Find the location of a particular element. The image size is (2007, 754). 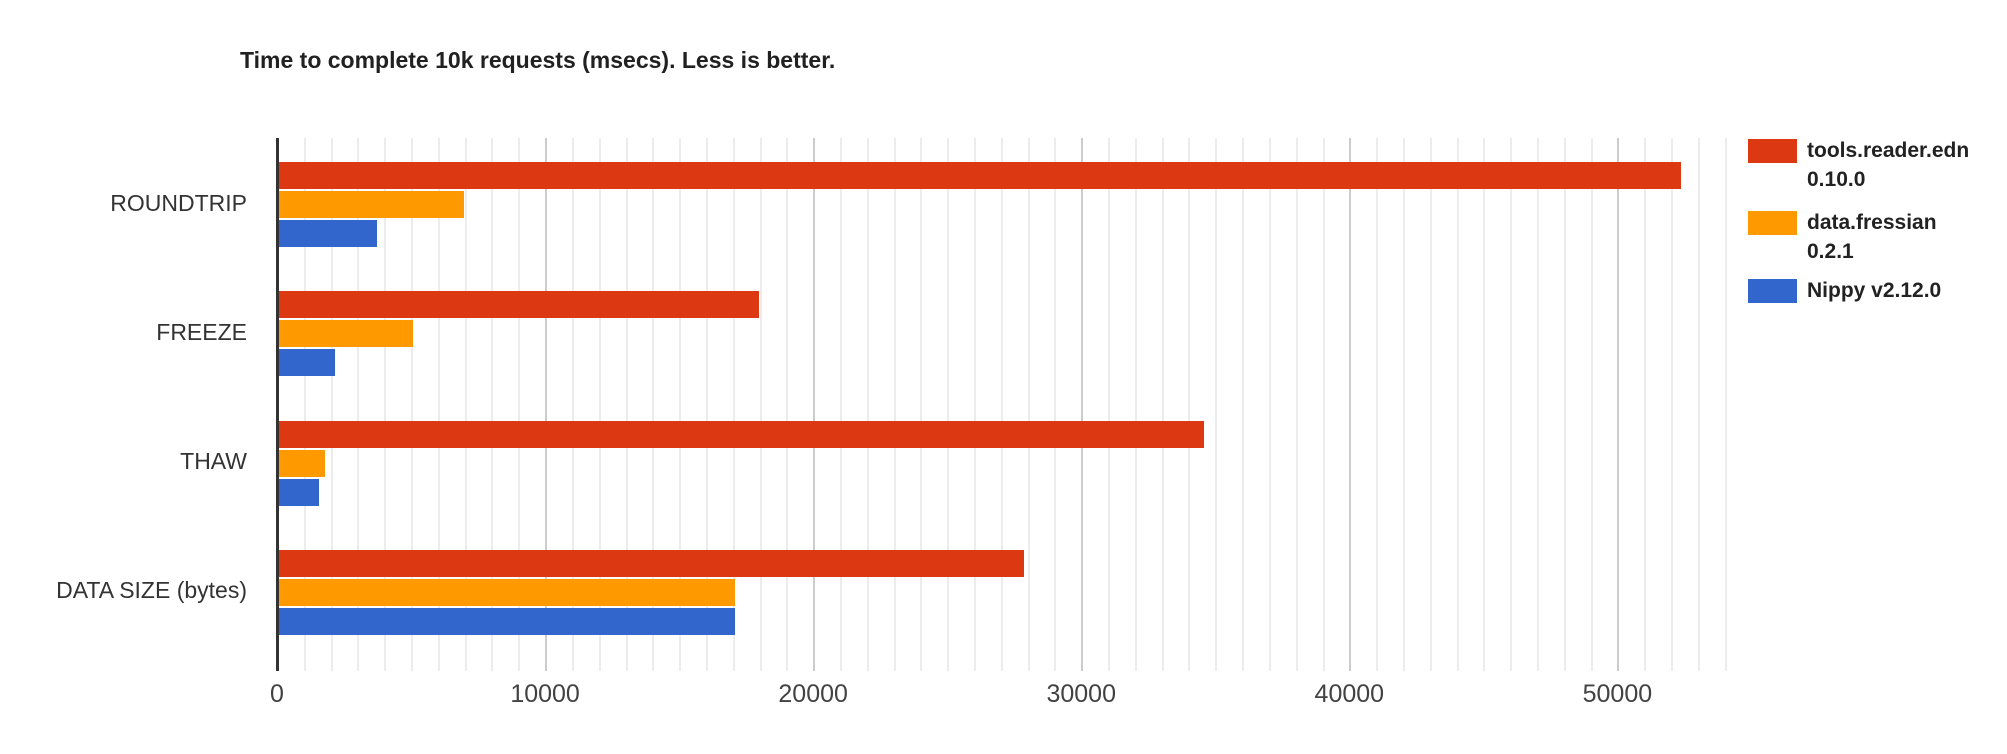

legend-swatch-orange is located at coordinates (1772, 223).